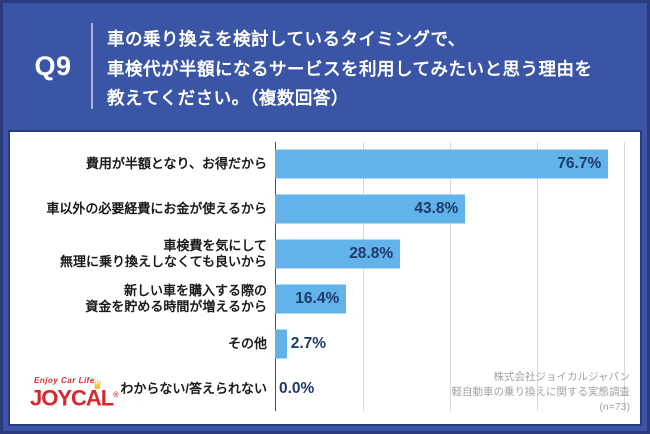  What do you see at coordinates (247, 343) in the screenshot?
I see `category-label: その他` at bounding box center [247, 343].